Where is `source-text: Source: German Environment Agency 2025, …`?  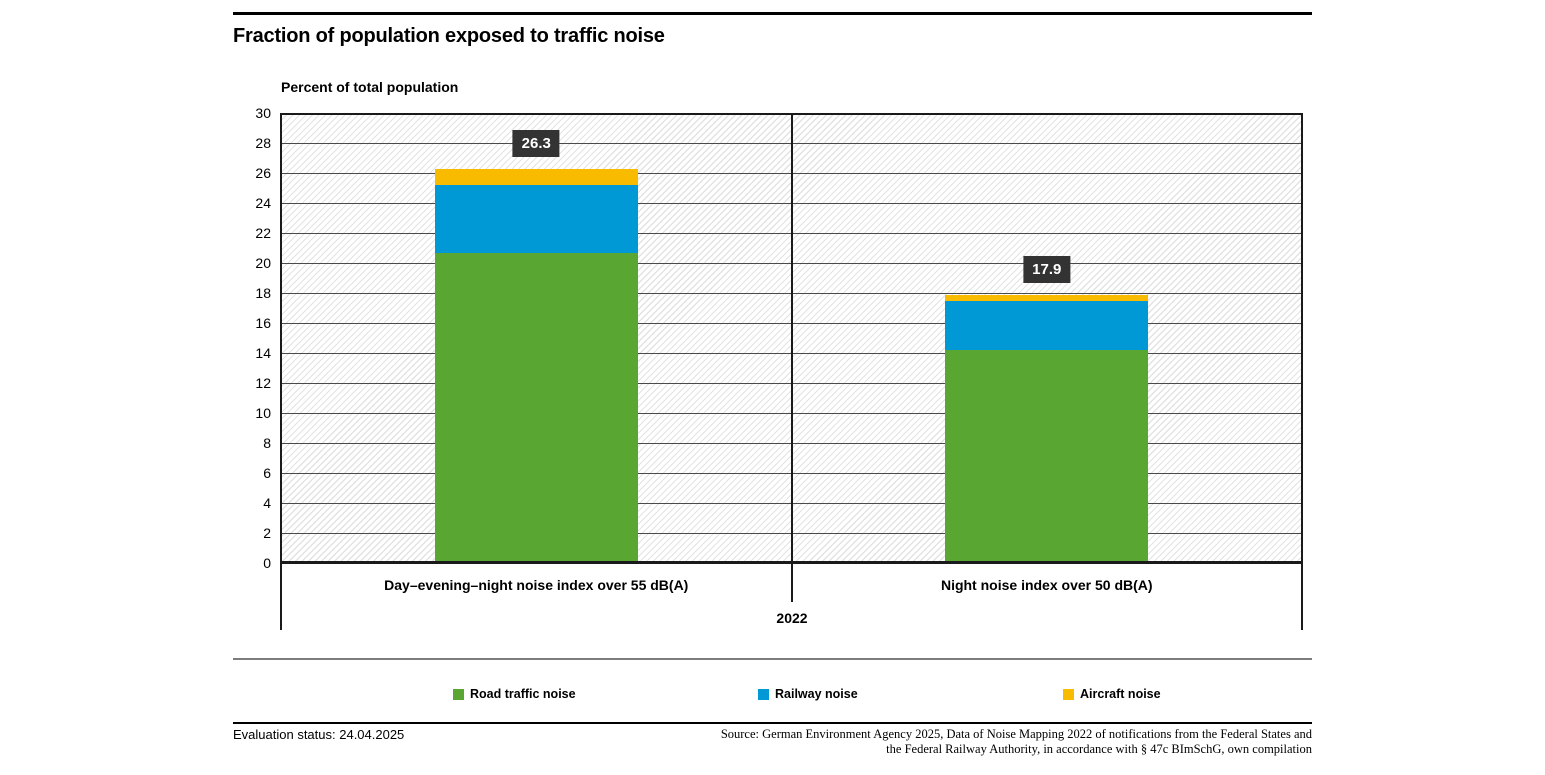 source-text: Source: German Environment Agency 2025, … is located at coordinates (1002, 742).